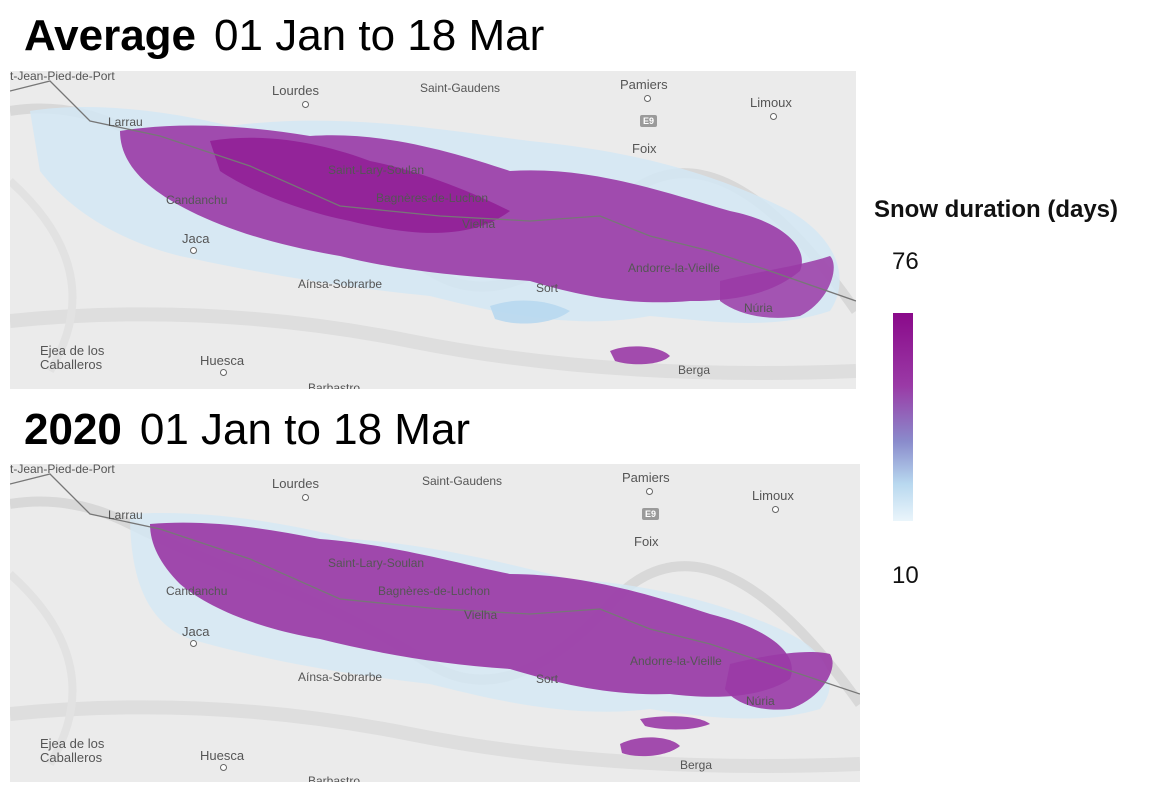  What do you see at coordinates (905, 575) in the screenshot?
I see `legend-min-value: 10` at bounding box center [905, 575].